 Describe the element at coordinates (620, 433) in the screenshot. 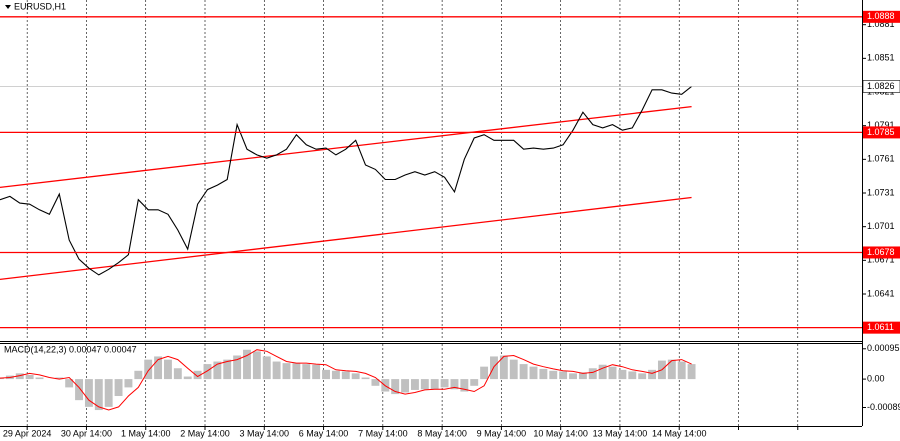

I see `x-tick-label: 13 May 14:00` at that location.